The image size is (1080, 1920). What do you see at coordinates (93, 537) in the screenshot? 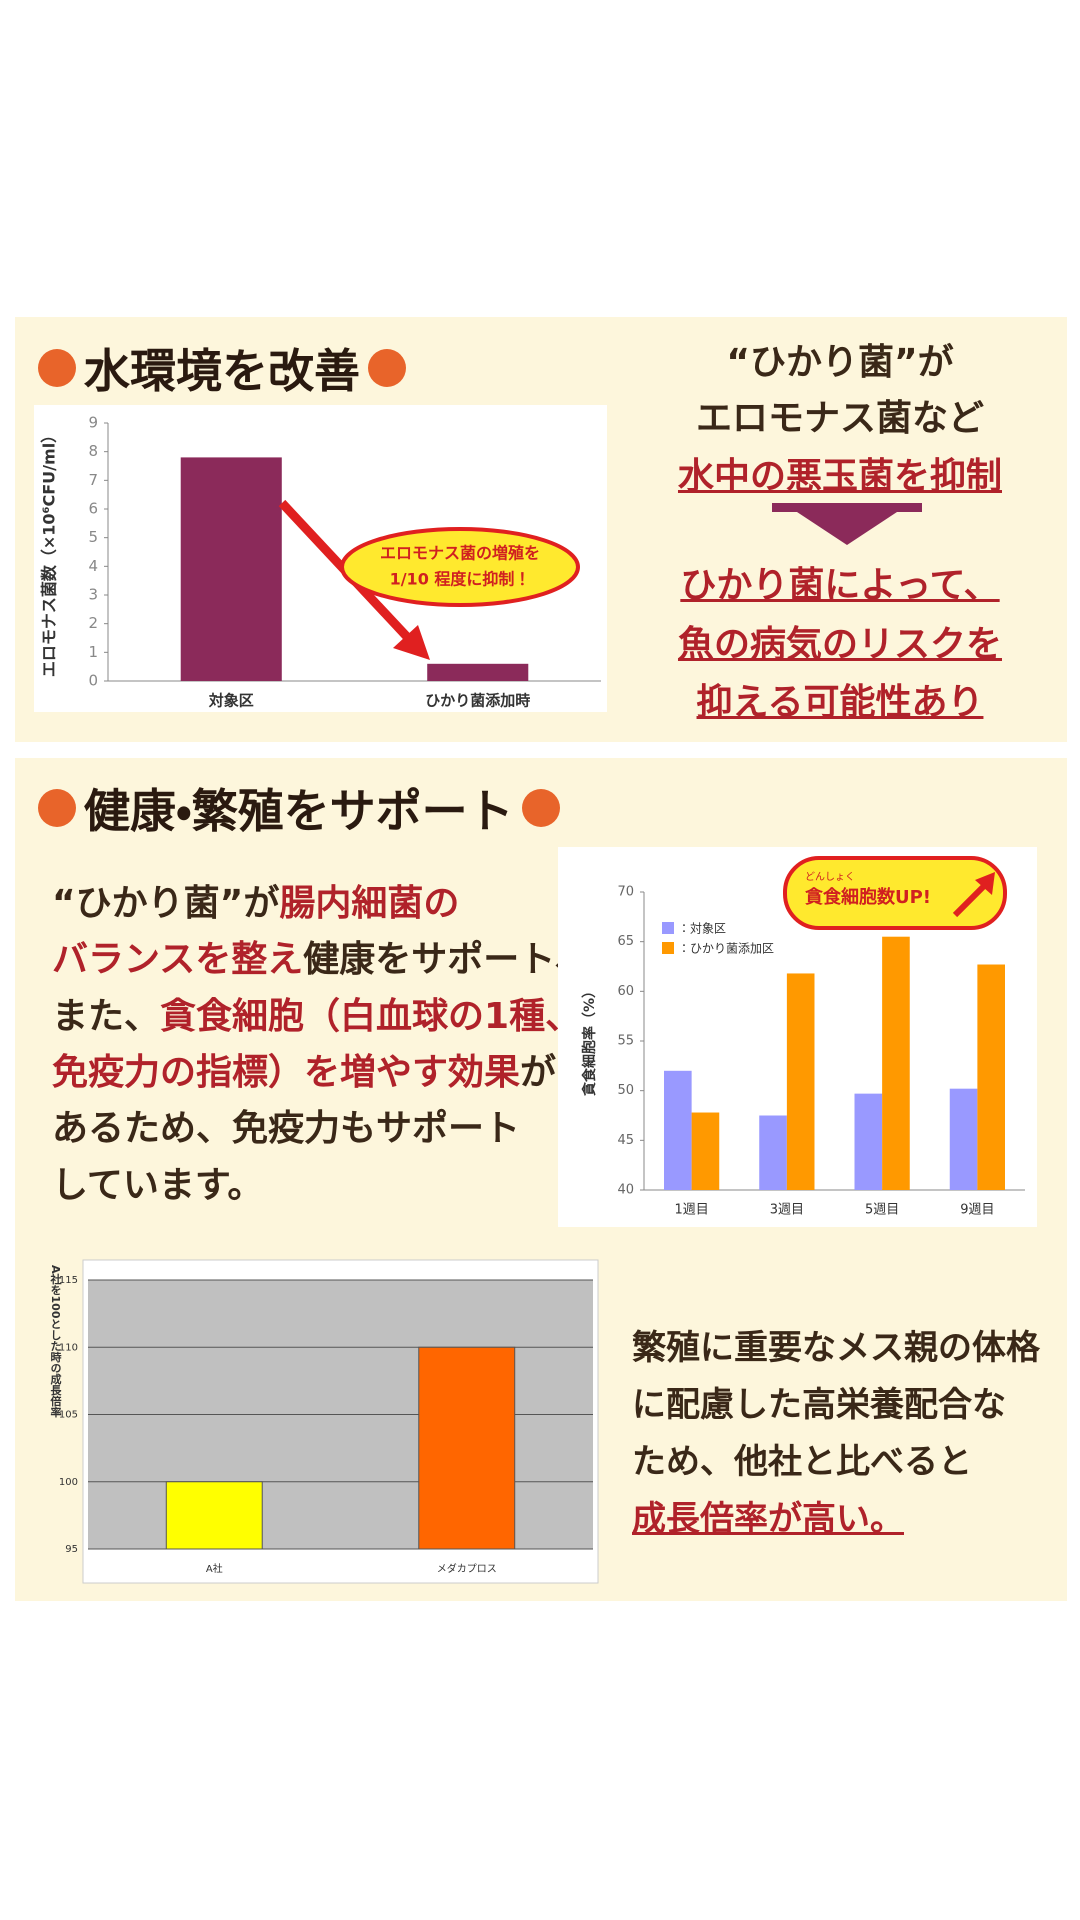
I see `y-tick-label: 5` at bounding box center [93, 537].